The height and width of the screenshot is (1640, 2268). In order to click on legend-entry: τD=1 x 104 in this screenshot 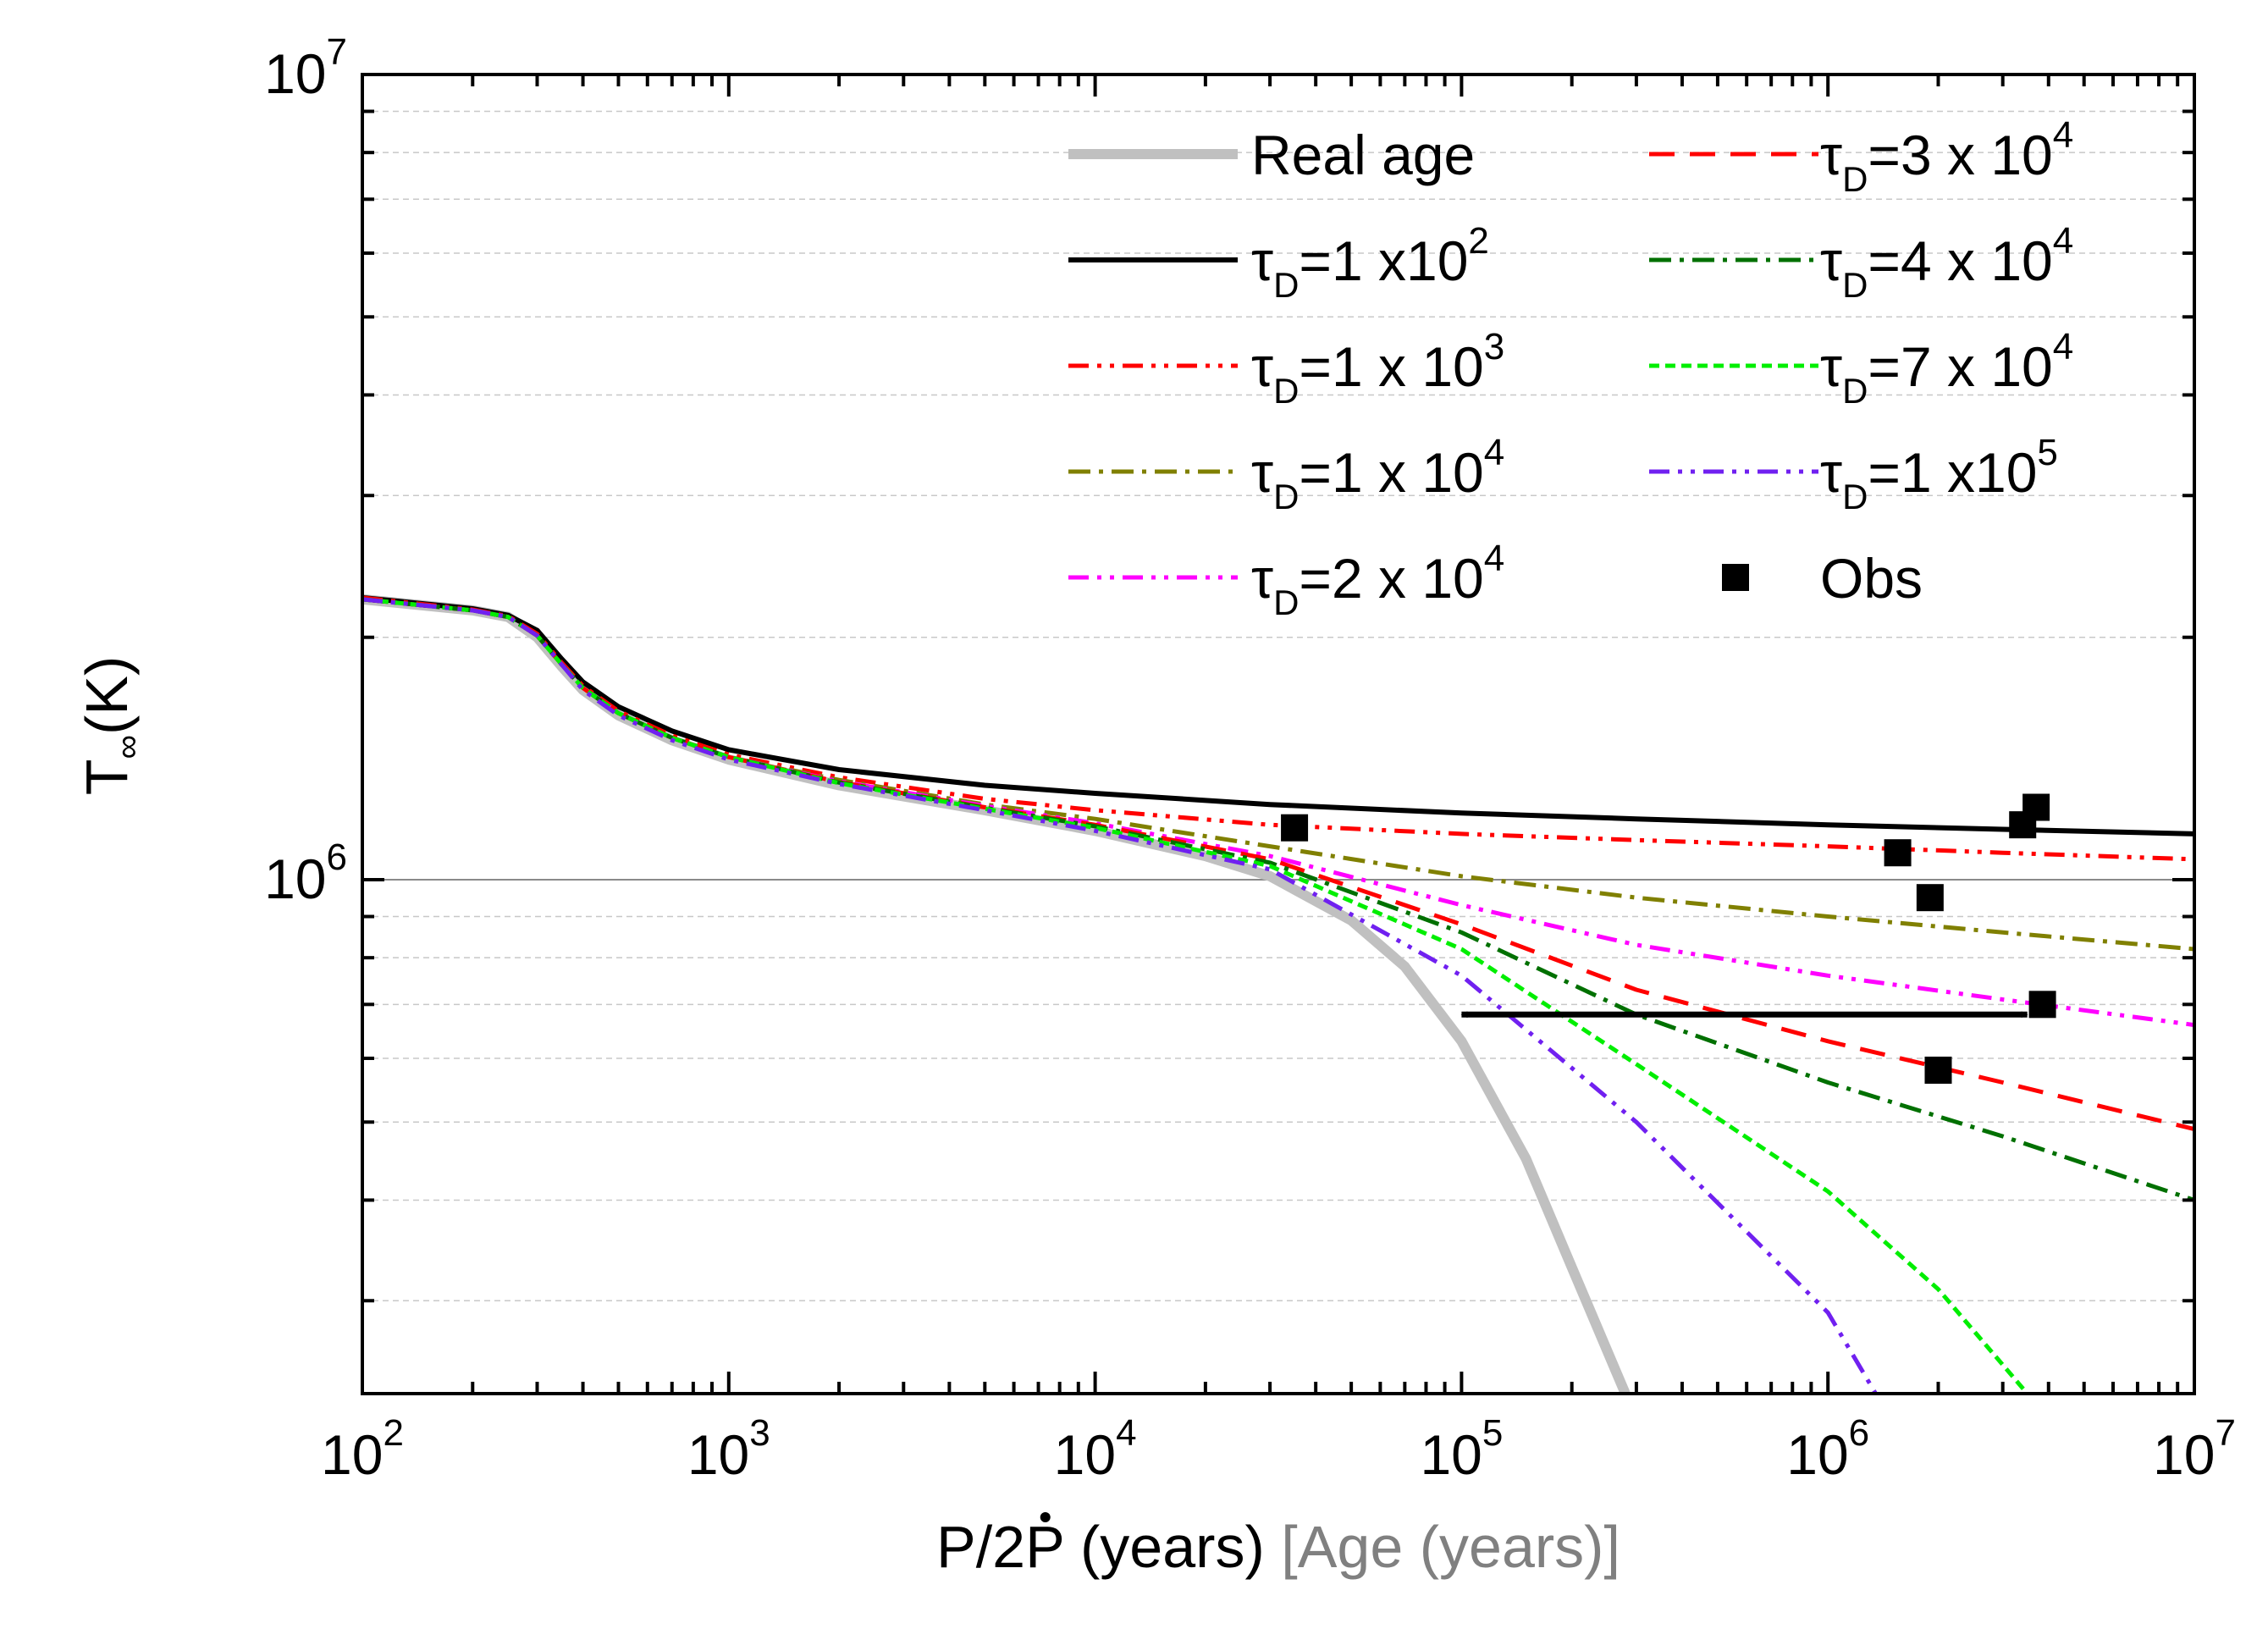, I will do `click(1286, 474)`.